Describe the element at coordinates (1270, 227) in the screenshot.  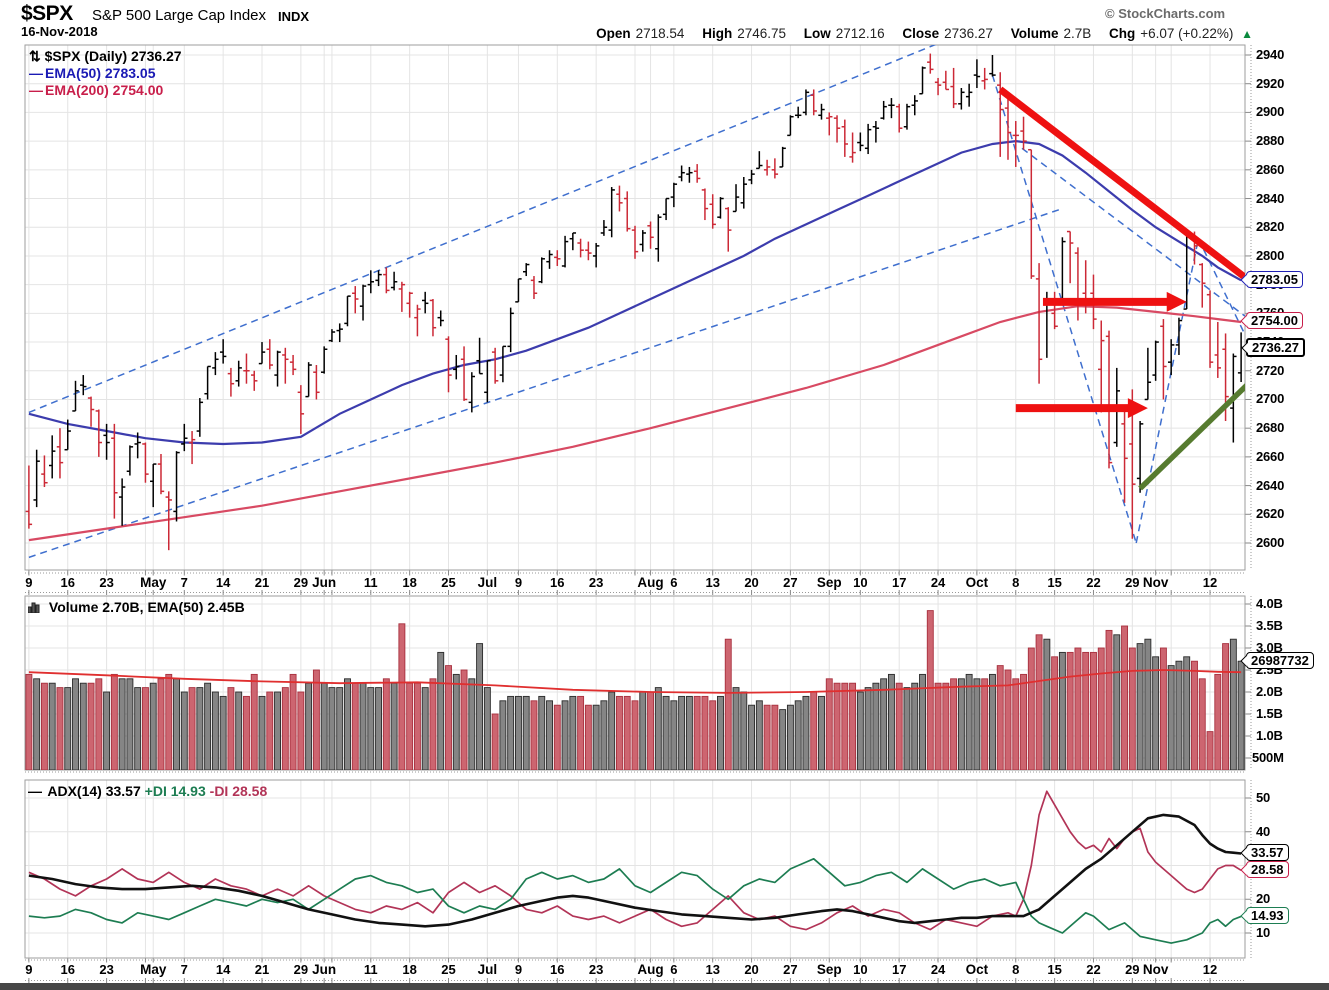
I see `price-axis-tick-label: 2820` at that location.